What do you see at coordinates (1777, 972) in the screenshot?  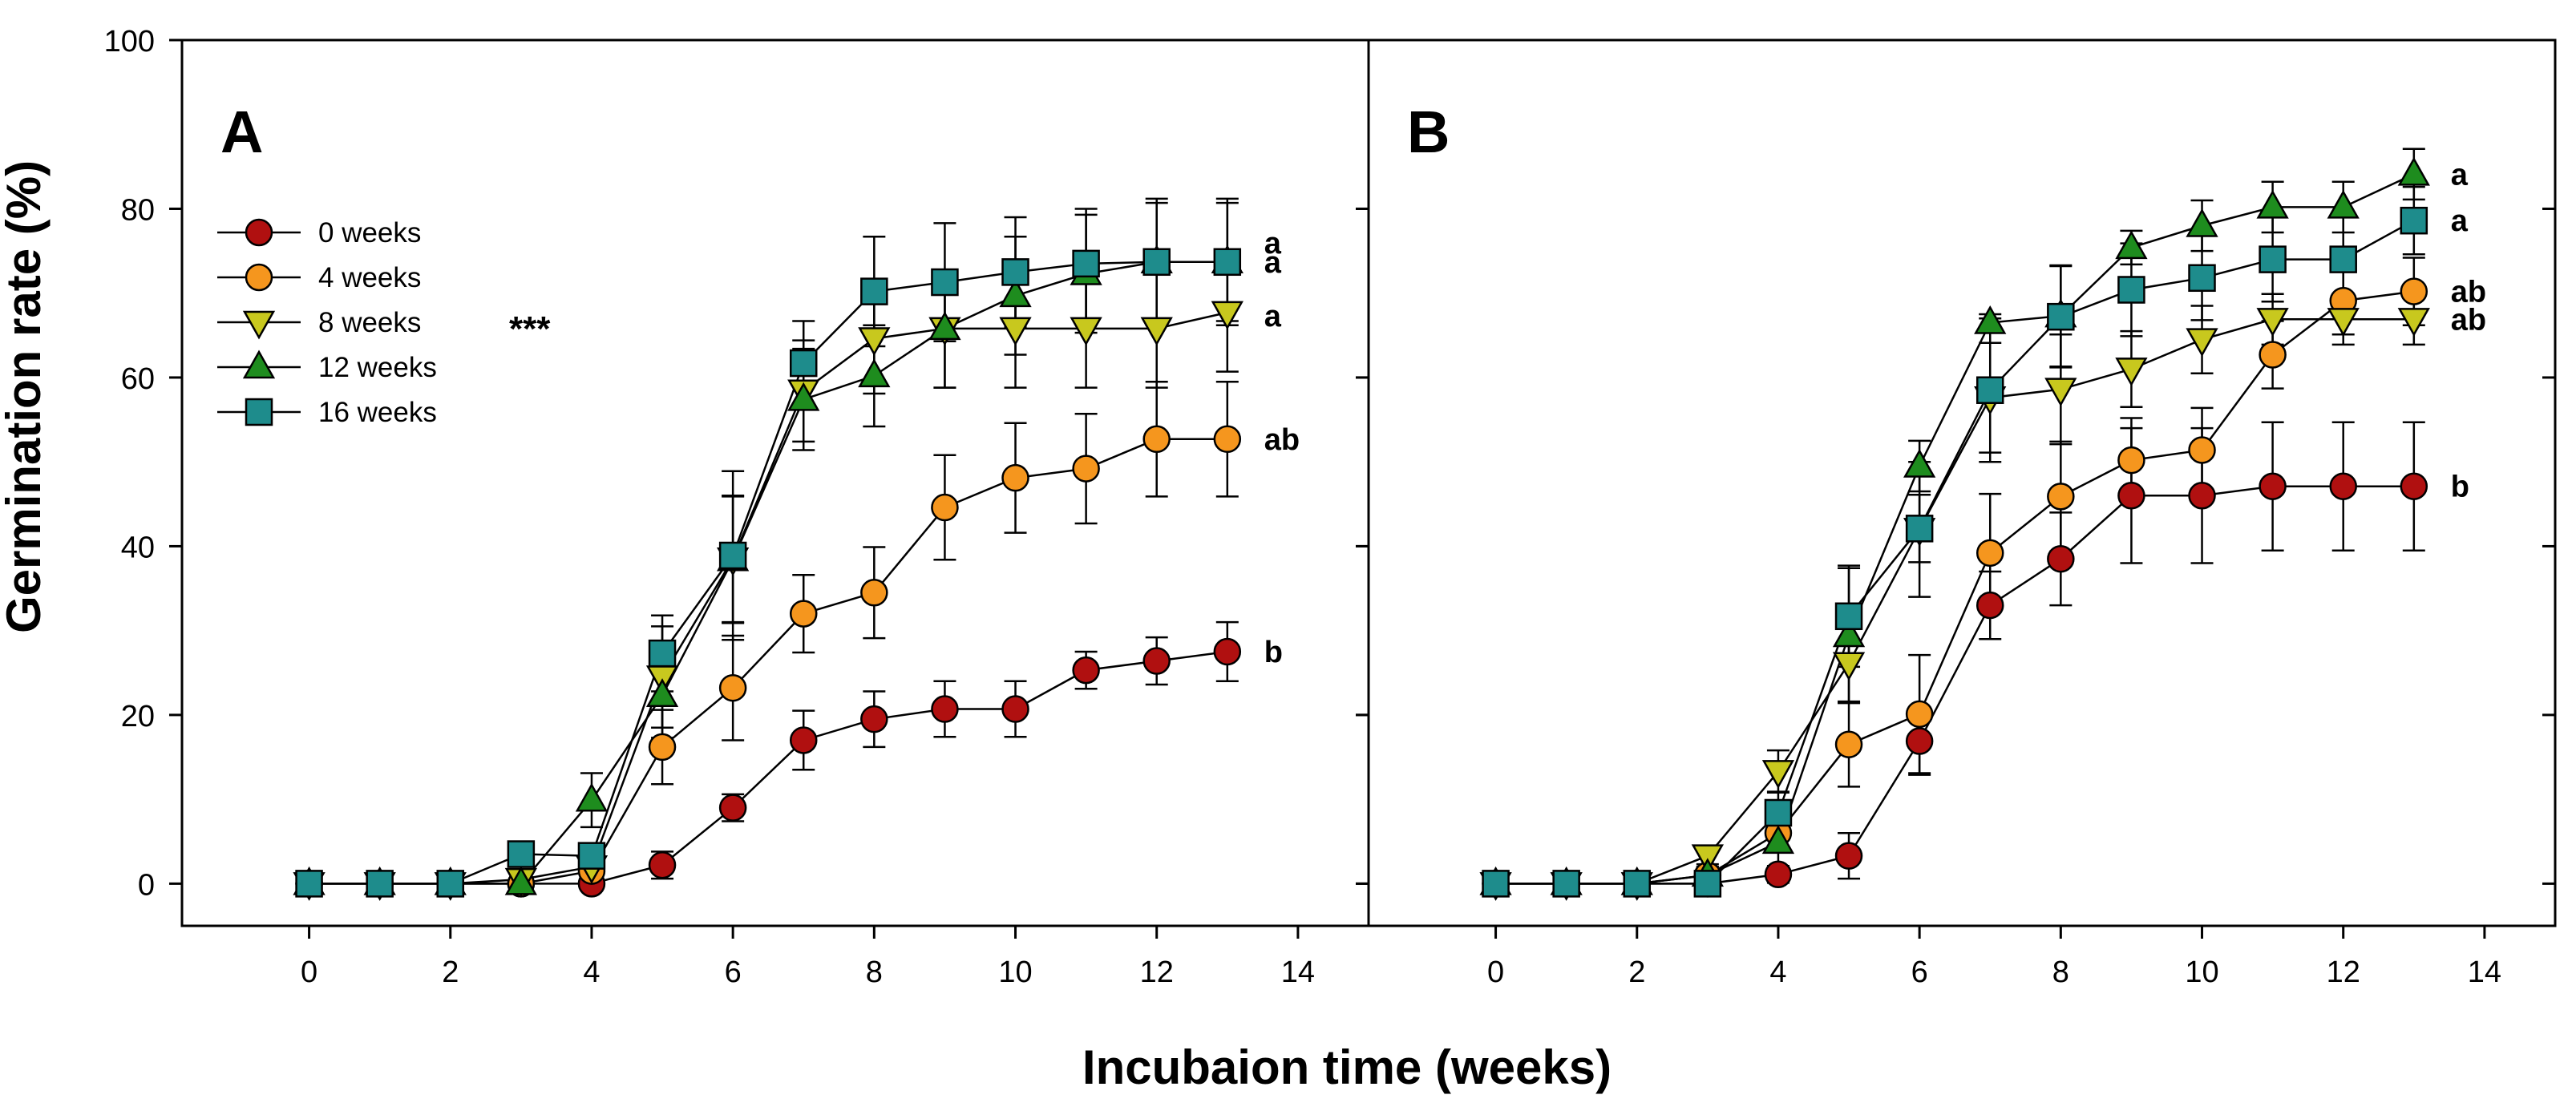 I see `x-tick-label: 4` at bounding box center [1777, 972].